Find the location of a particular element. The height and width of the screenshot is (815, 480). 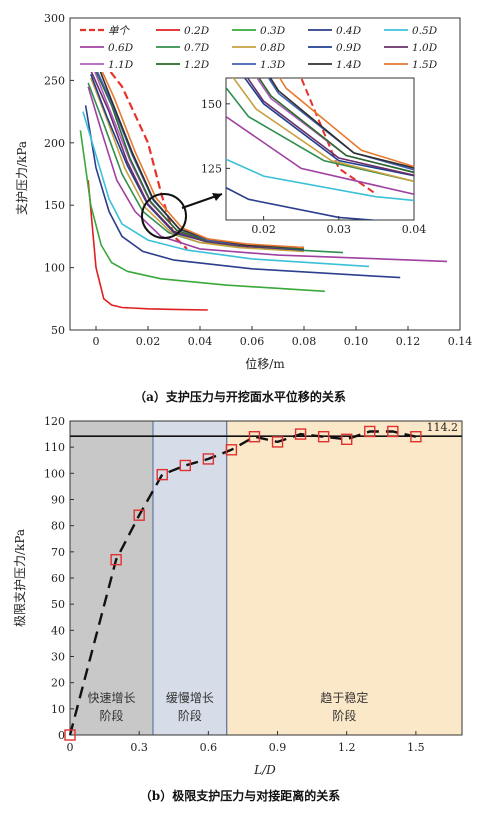

zoom-circle is located at coordinates (164, 216).